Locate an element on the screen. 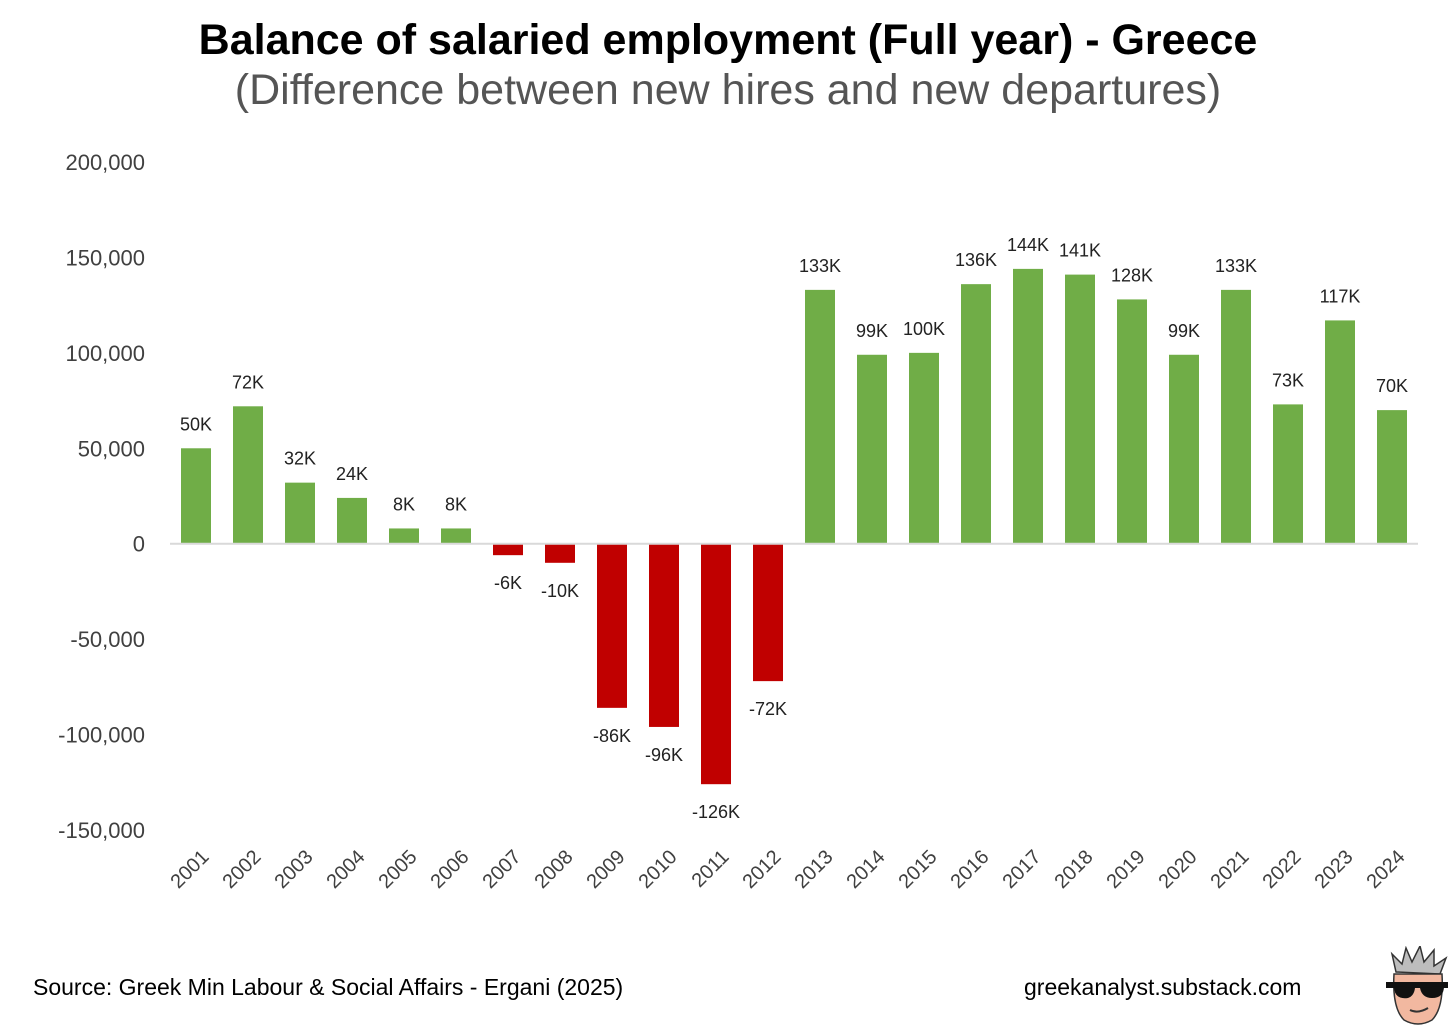  data-label: 50K is located at coordinates (196, 424).